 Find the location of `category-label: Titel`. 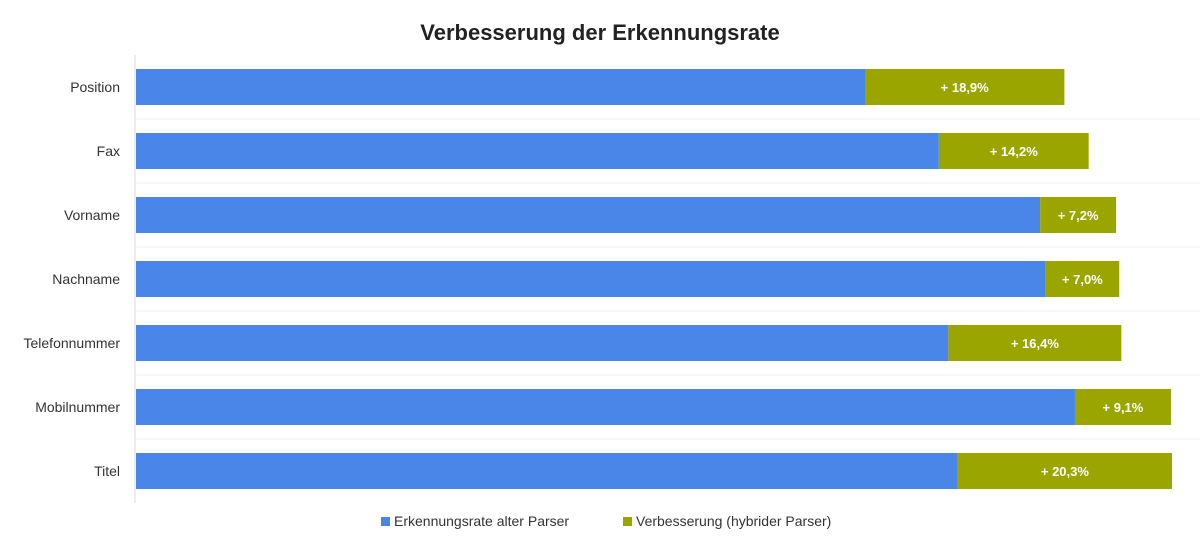

category-label: Titel is located at coordinates (107, 471).